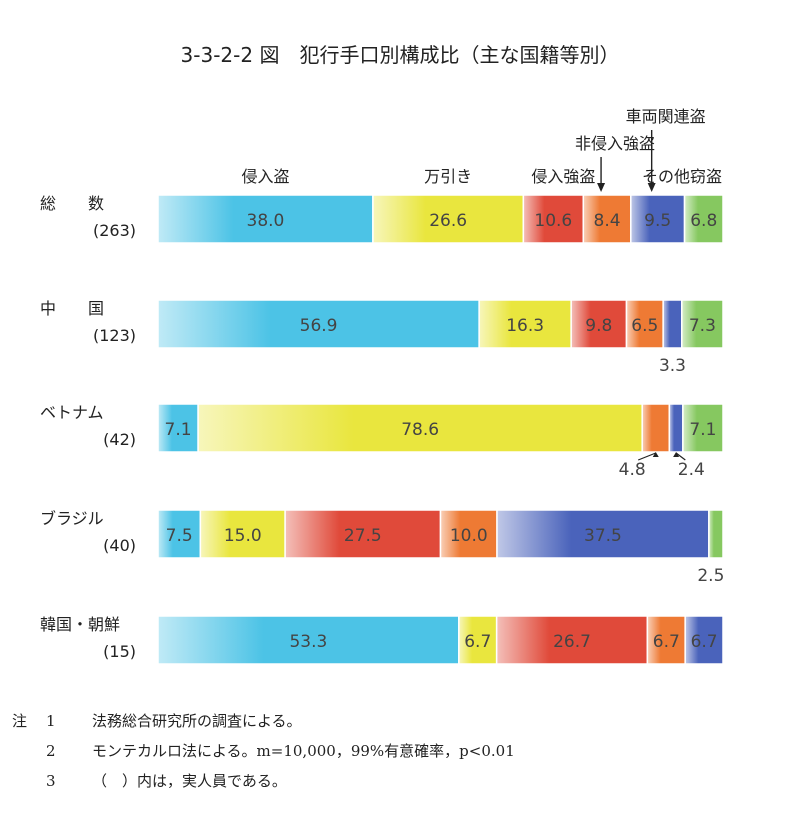  What do you see at coordinates (682, 176) in the screenshot?
I see `legend-label: その他窃盗` at bounding box center [682, 176].